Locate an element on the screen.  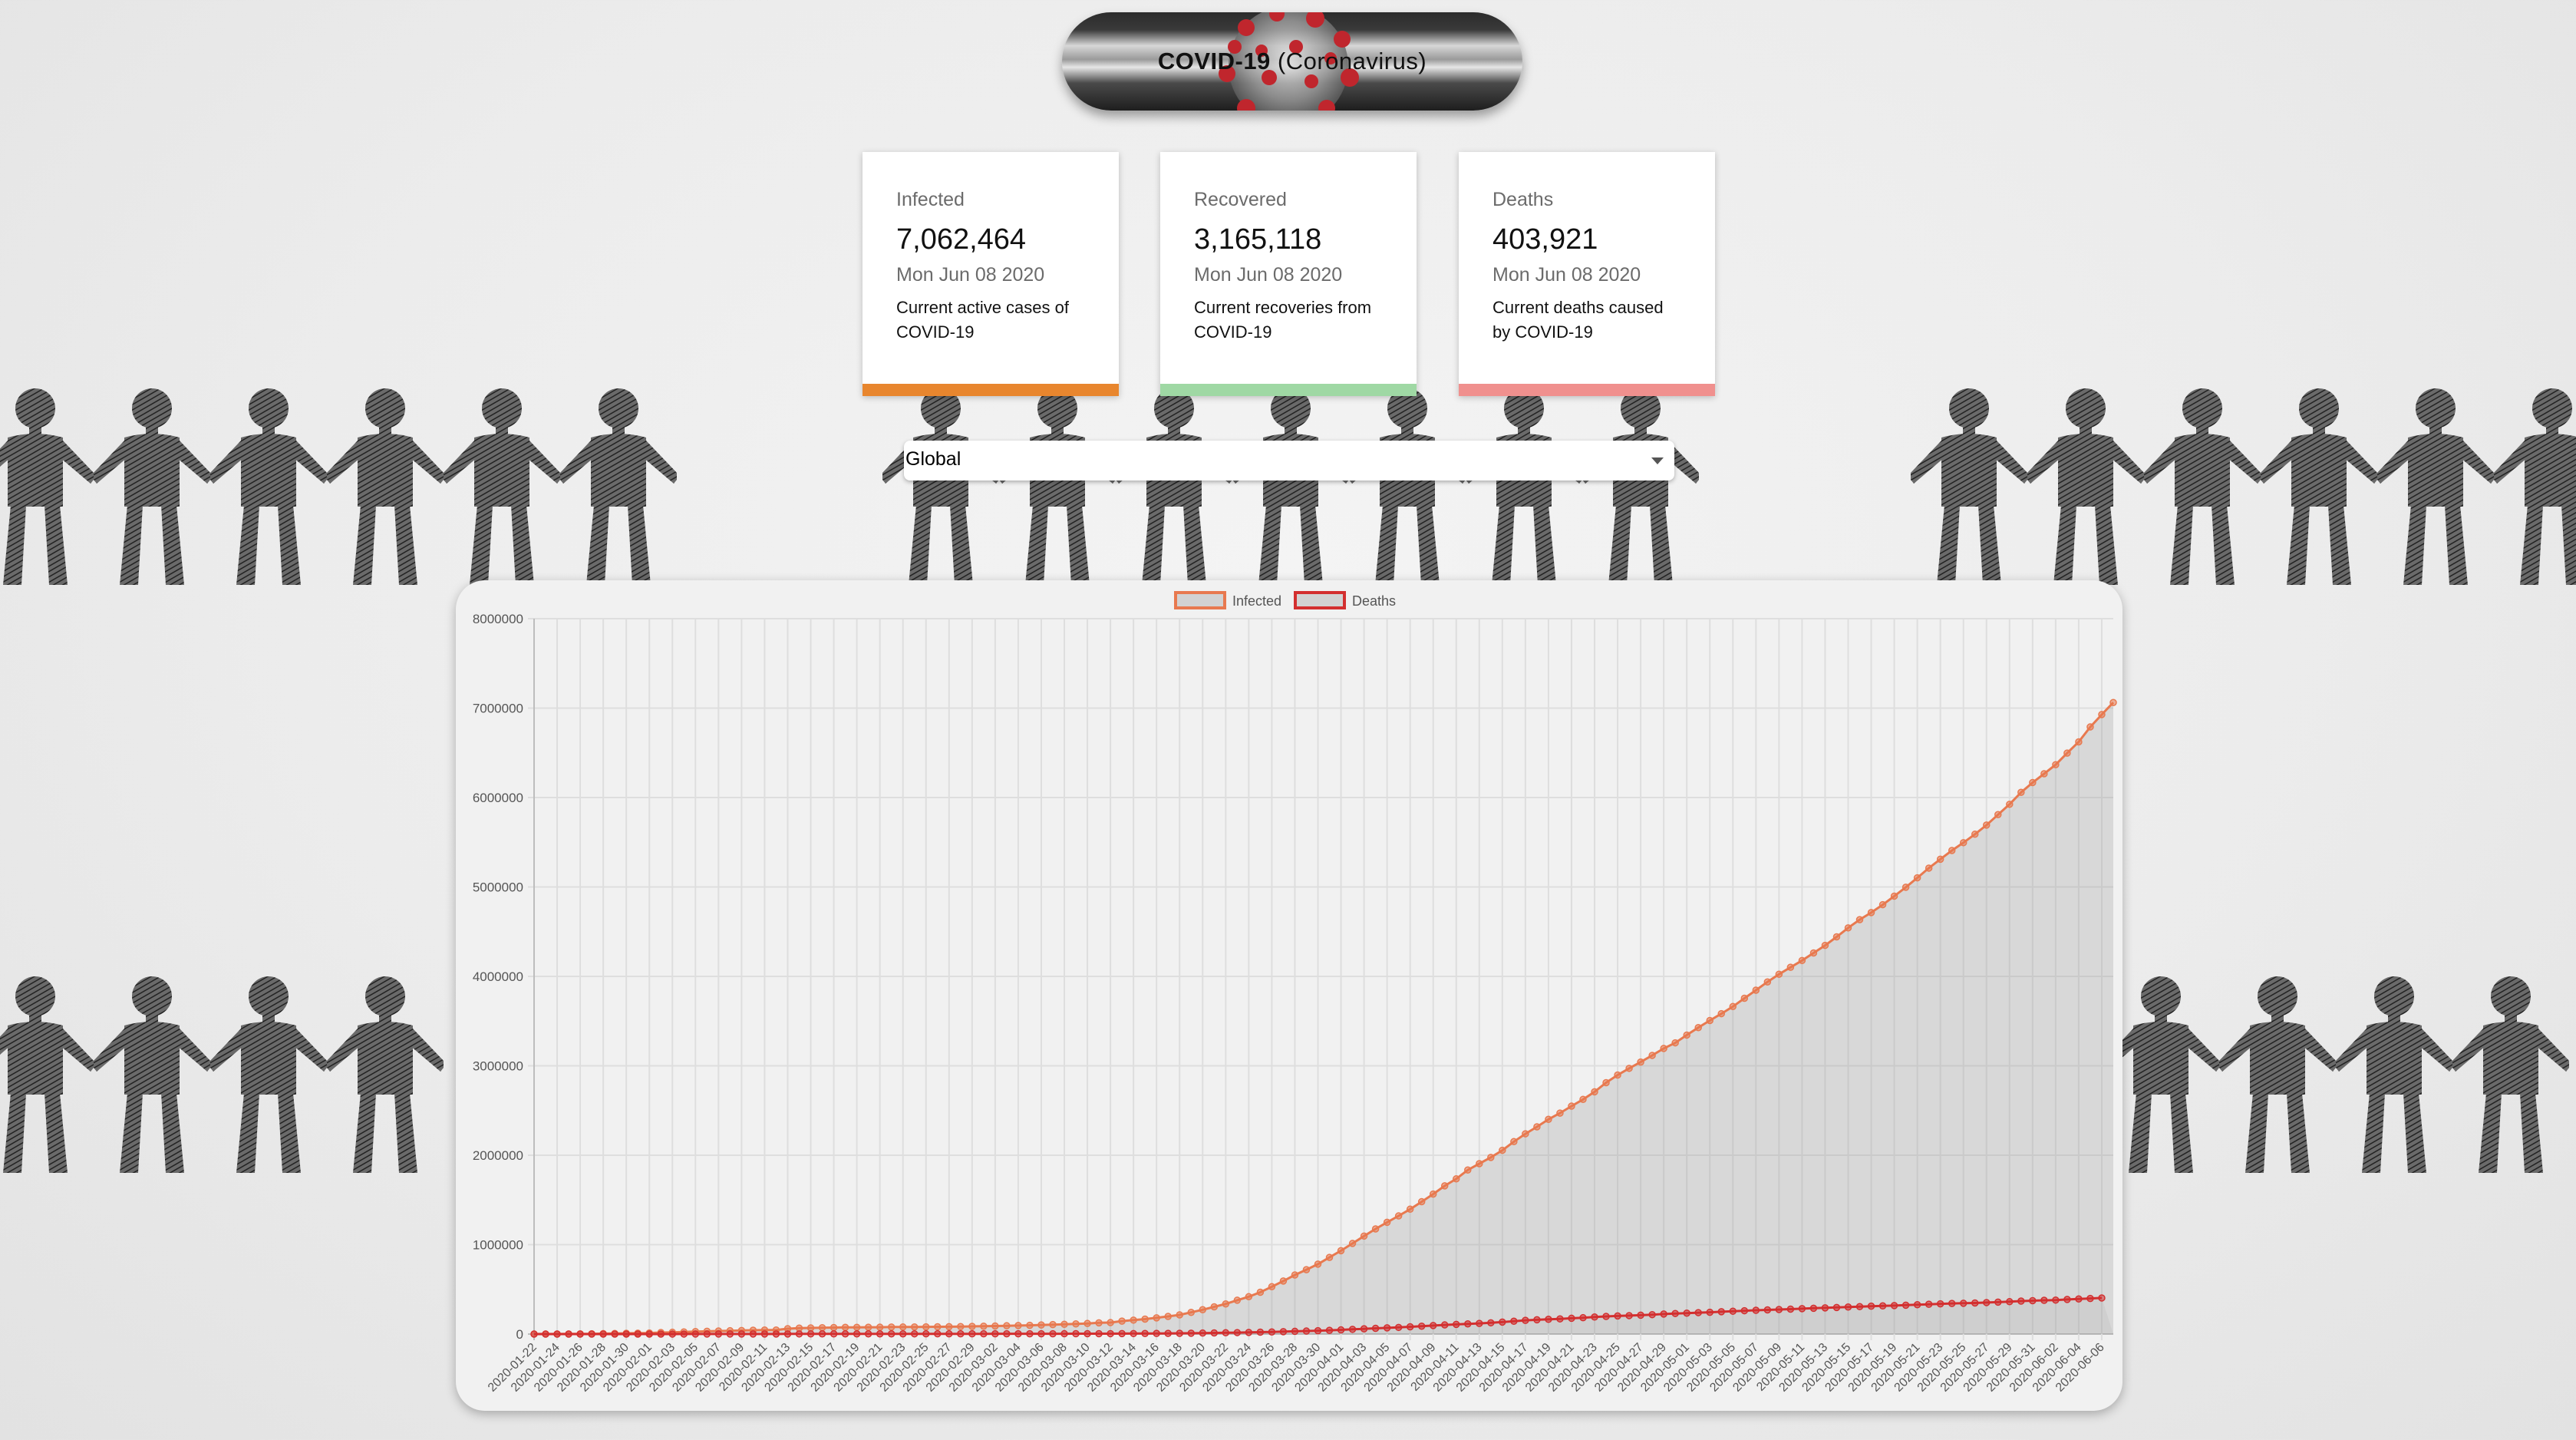
card-date: Mon Jun 08 2020 is located at coordinates (1268, 275).